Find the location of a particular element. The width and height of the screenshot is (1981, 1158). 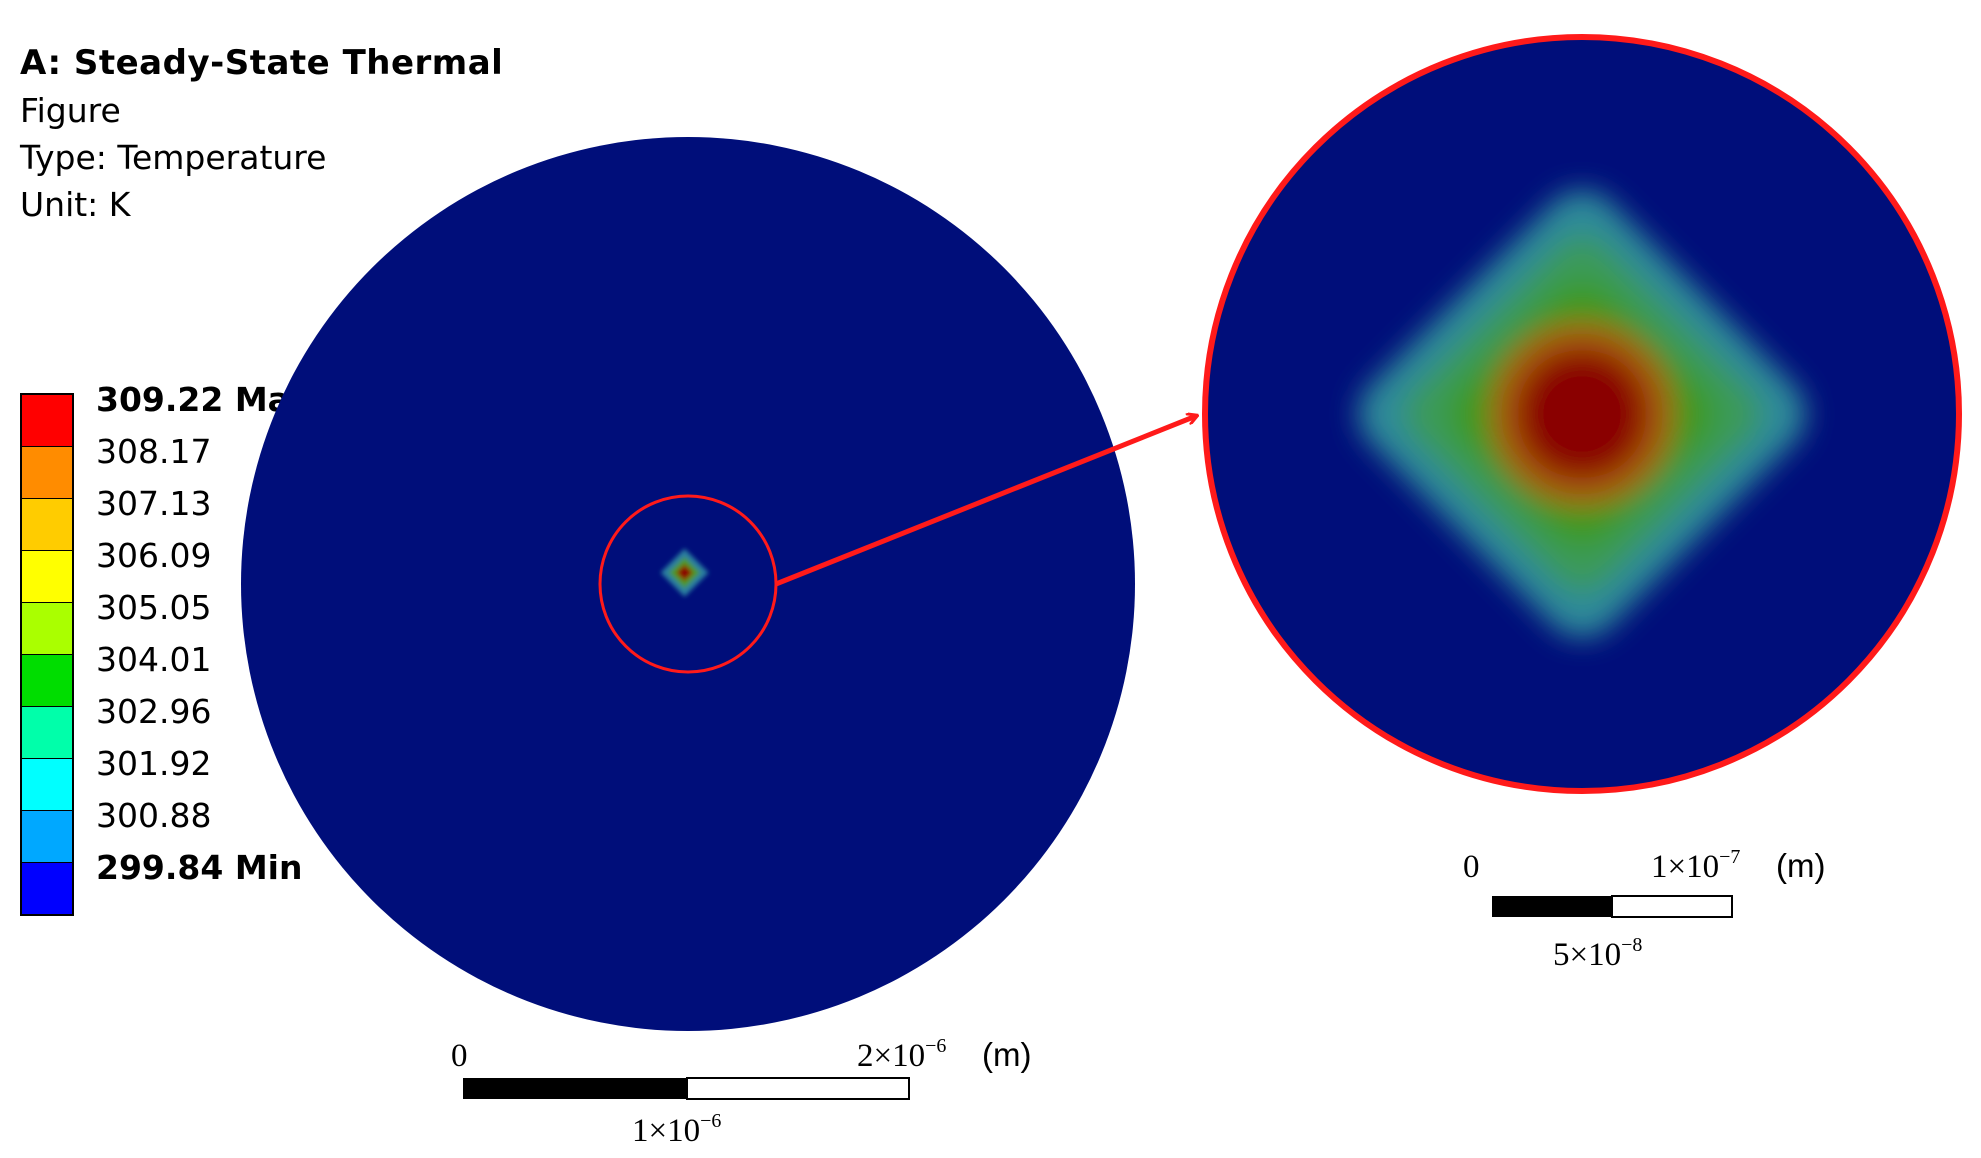

legend-value: 300.88 is located at coordinates (154, 815).